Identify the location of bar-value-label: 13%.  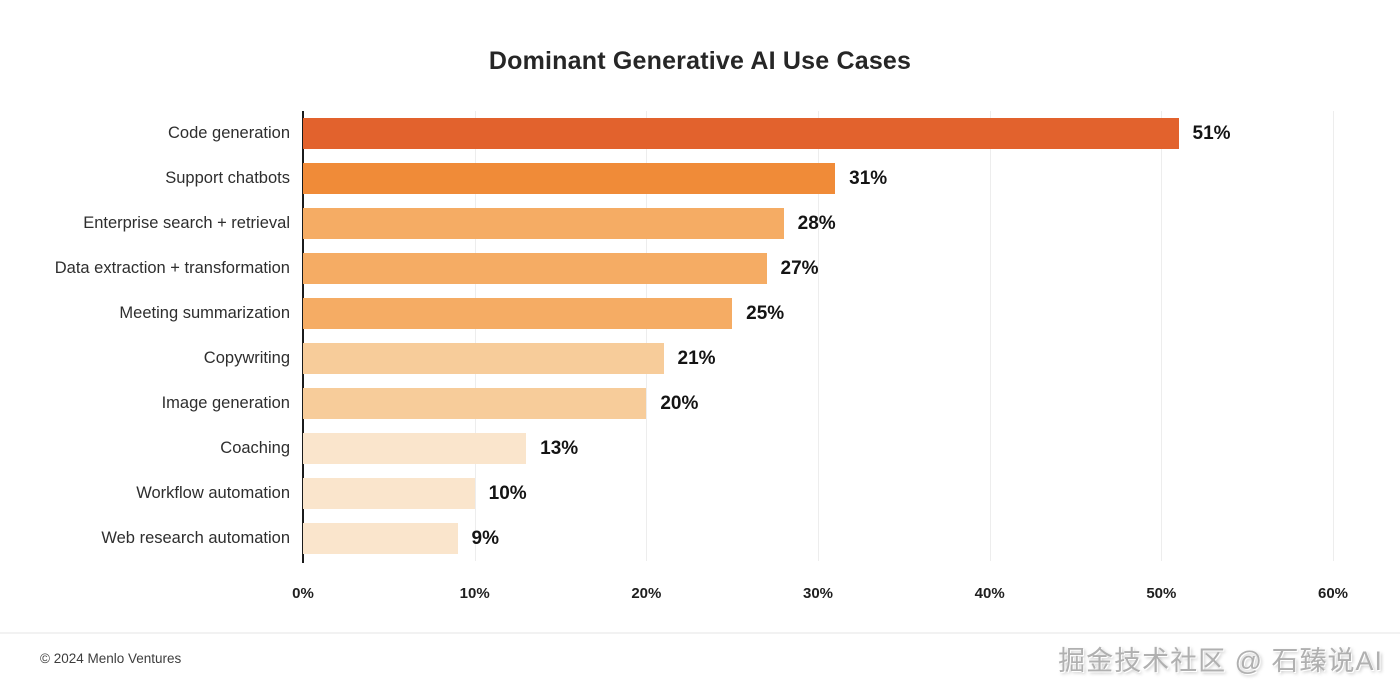
(559, 448).